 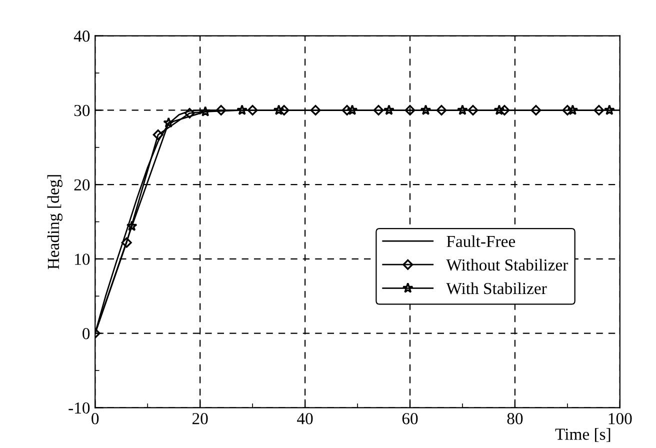 I want to click on x-tick-label: 80, so click(x=515, y=418).